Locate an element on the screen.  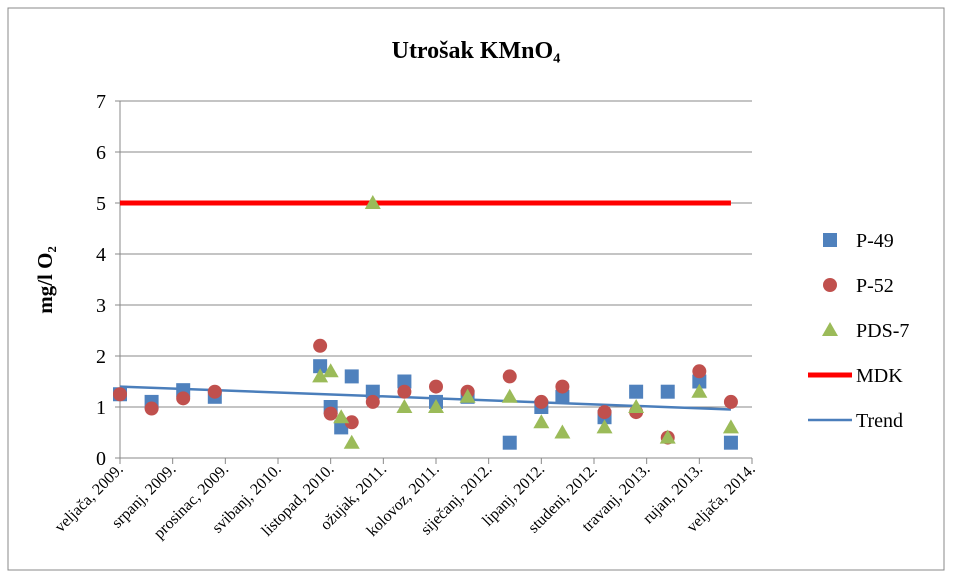
legend-label: PDS-7 is located at coordinates (882, 331).